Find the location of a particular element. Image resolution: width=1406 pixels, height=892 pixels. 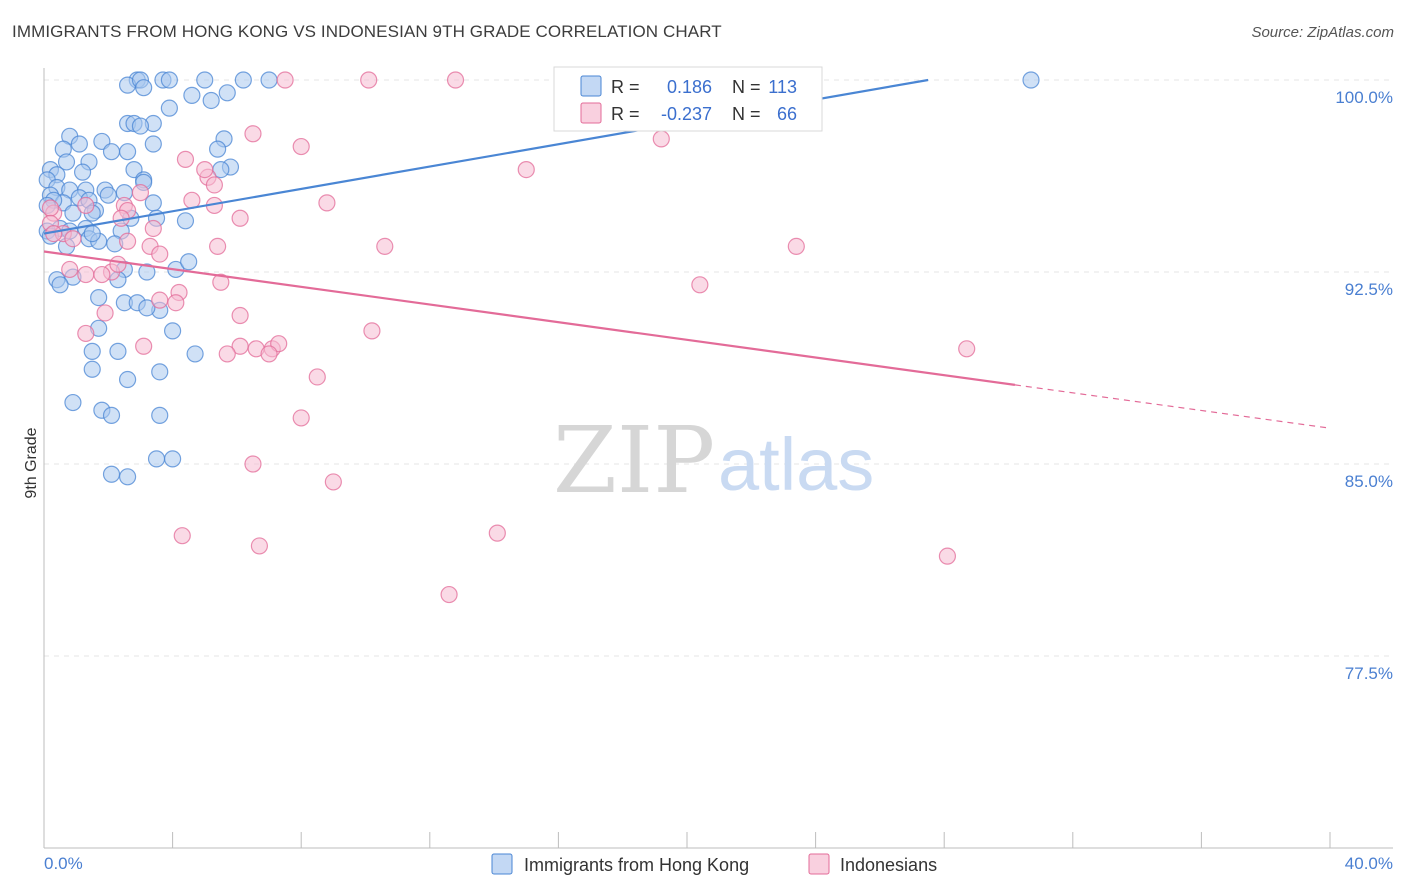

stat-n-value-2: 66 is located at coordinates (787, 114).